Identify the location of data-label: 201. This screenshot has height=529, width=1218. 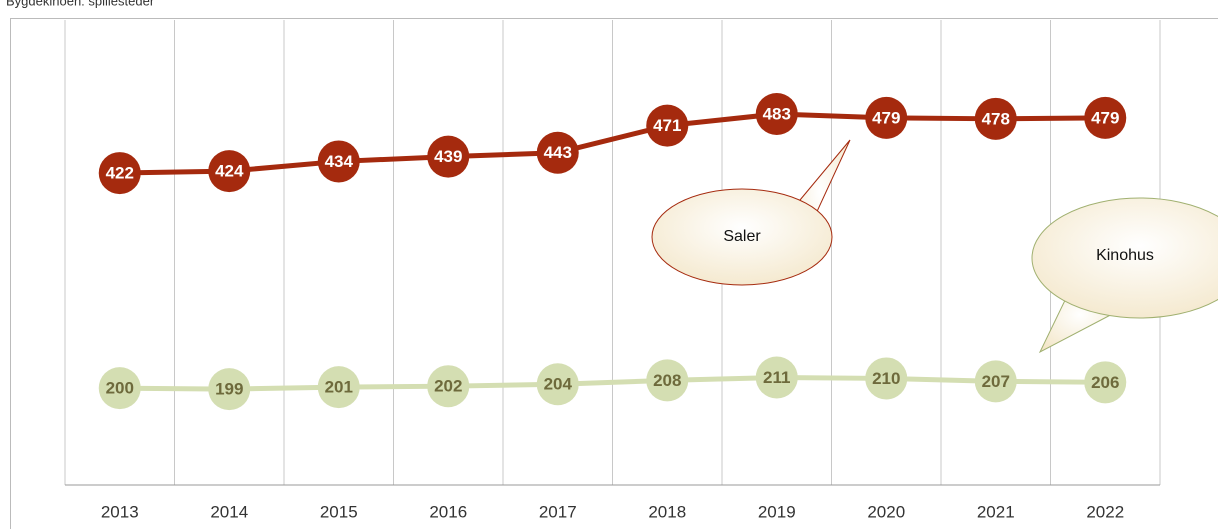
(339, 387).